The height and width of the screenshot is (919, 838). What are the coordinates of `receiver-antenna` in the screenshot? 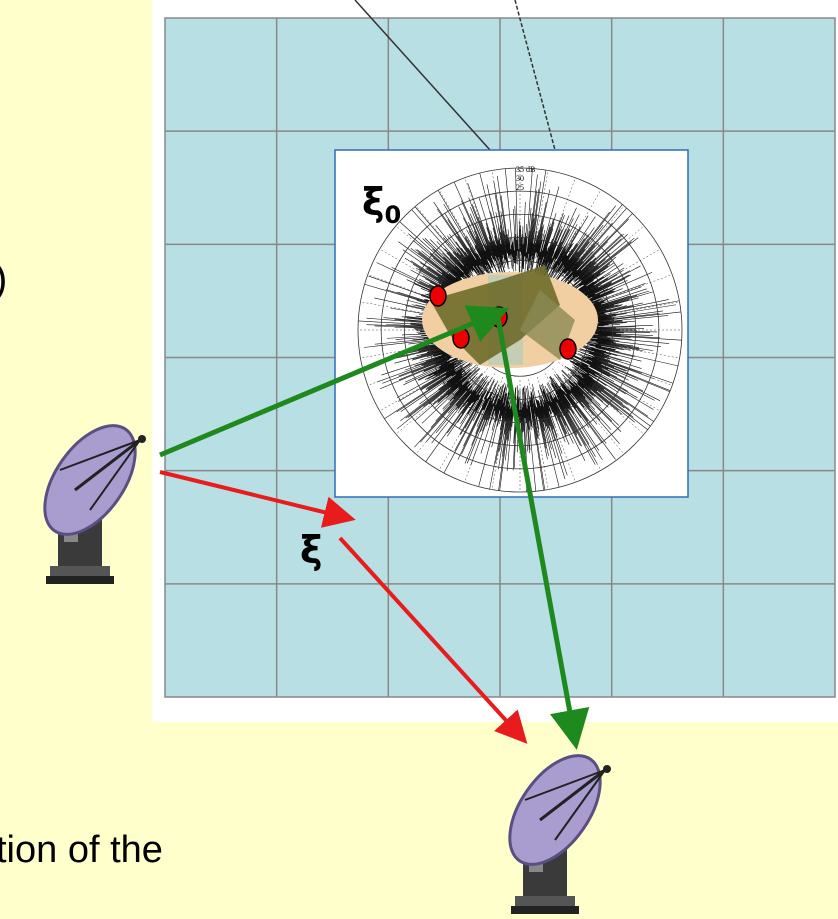 It's located at (555, 827).